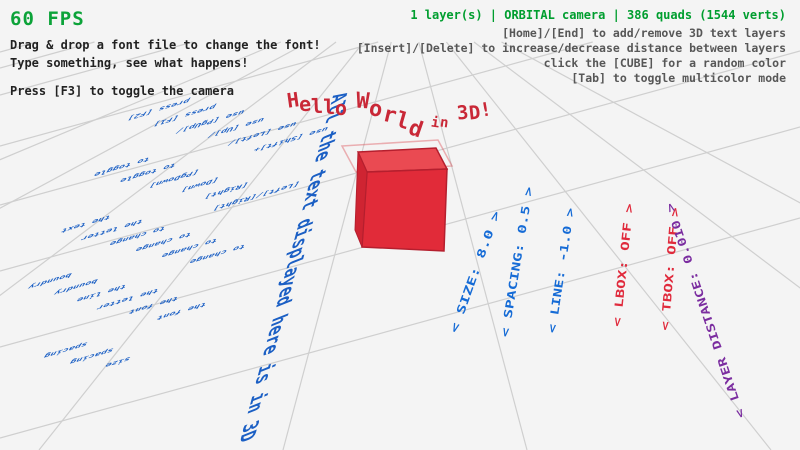 This screenshot has height=450, width=800. I want to click on cube-top-face, so click(402, 160).